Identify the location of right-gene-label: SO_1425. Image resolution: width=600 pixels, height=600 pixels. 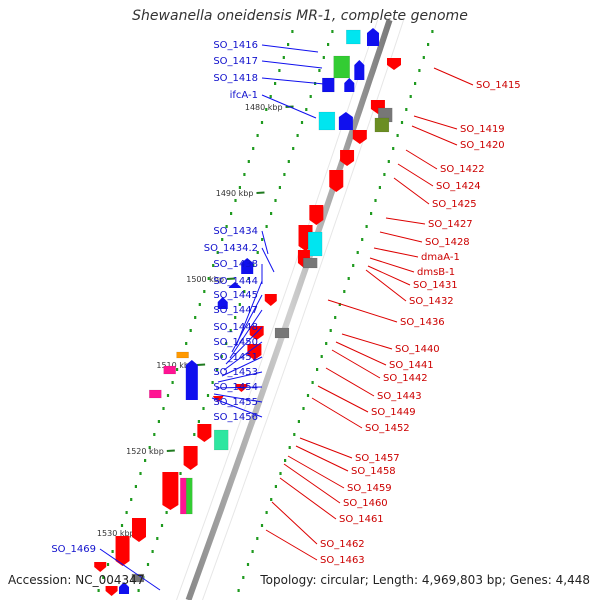
(454, 204).